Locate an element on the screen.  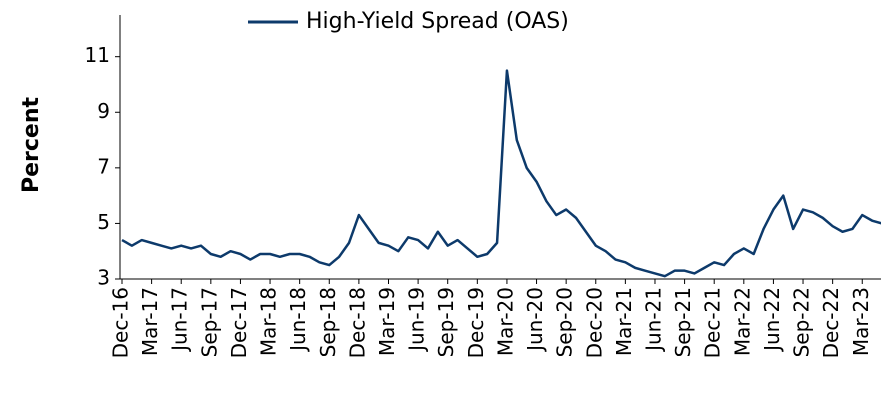
x-tick-label: Sep-19 is located at coordinates (446, 322).